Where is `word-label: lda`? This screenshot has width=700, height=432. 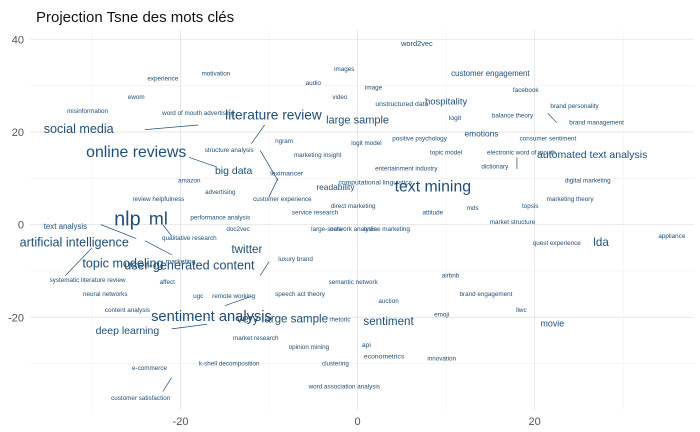
word-label: lda is located at coordinates (601, 242).